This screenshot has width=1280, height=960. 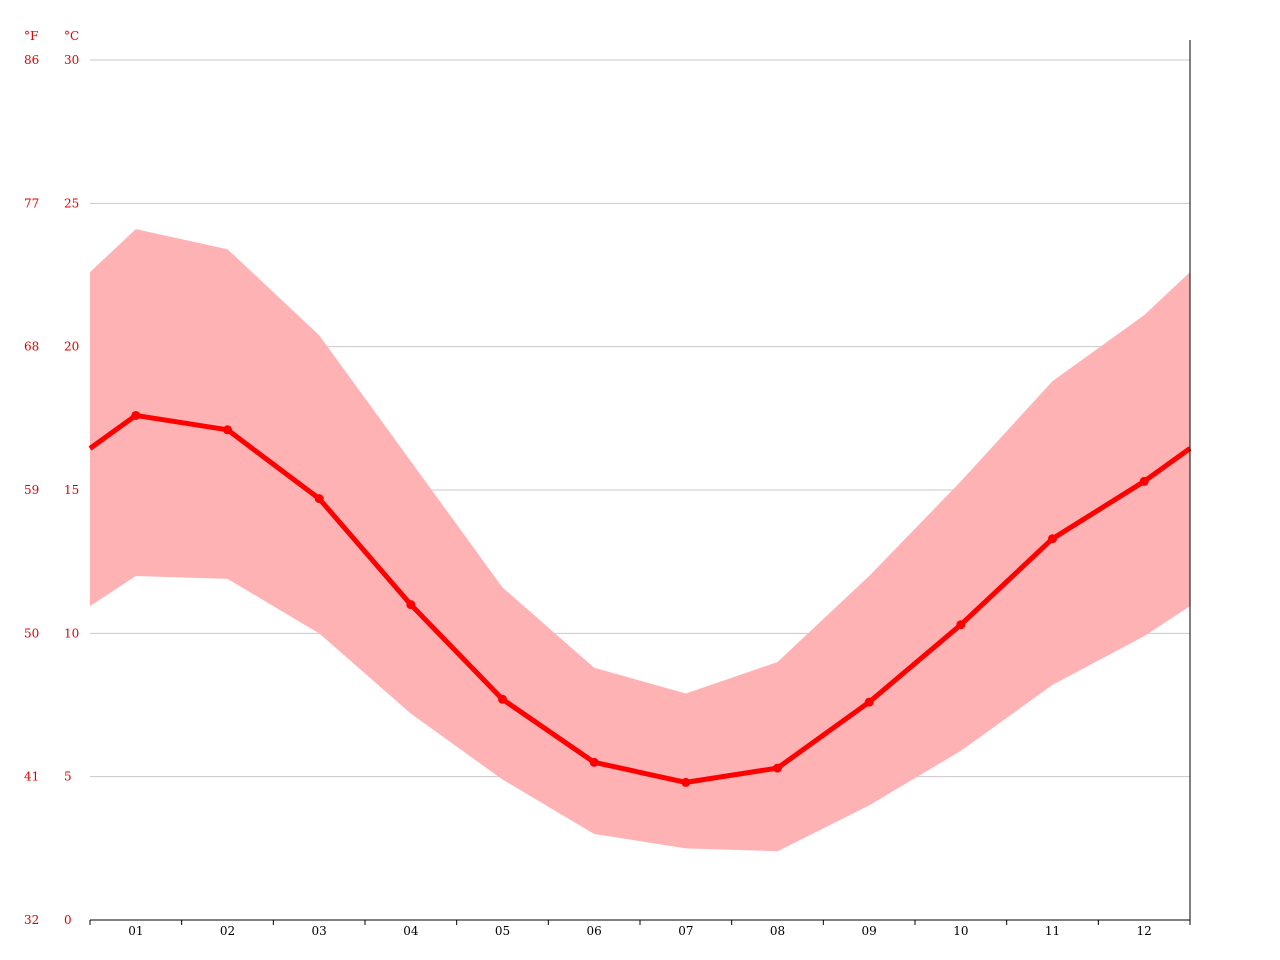 I want to click on x-tick-label-07: 07, so click(x=685, y=931).